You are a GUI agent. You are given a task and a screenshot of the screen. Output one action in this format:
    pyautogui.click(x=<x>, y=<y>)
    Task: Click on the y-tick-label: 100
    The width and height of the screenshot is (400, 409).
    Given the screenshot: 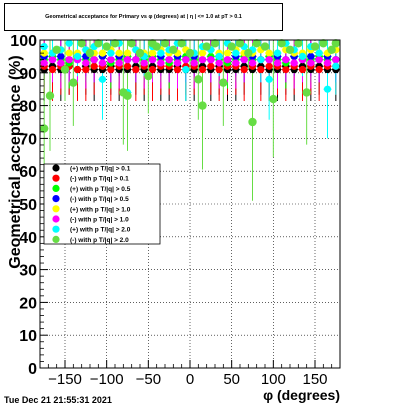 What is the action you would take?
    pyautogui.click(x=23, y=41)
    